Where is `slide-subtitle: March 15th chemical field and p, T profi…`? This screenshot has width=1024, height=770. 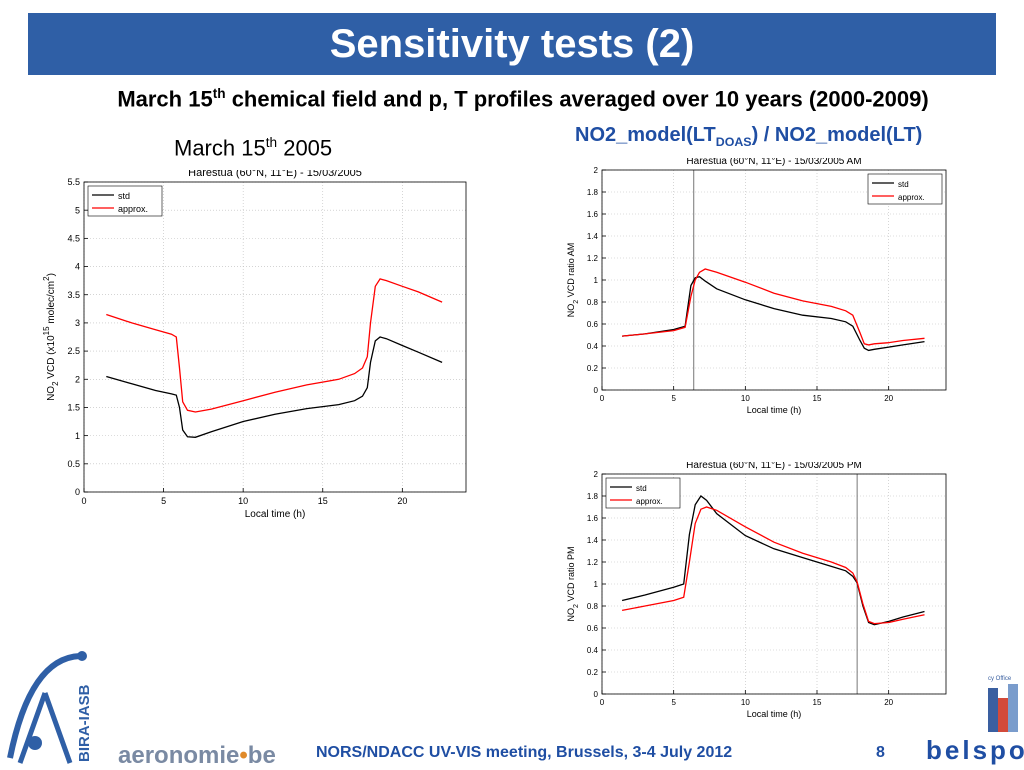
slide-subtitle: March 15th chemical field and p, T profi… is located at coordinates (512, 99).